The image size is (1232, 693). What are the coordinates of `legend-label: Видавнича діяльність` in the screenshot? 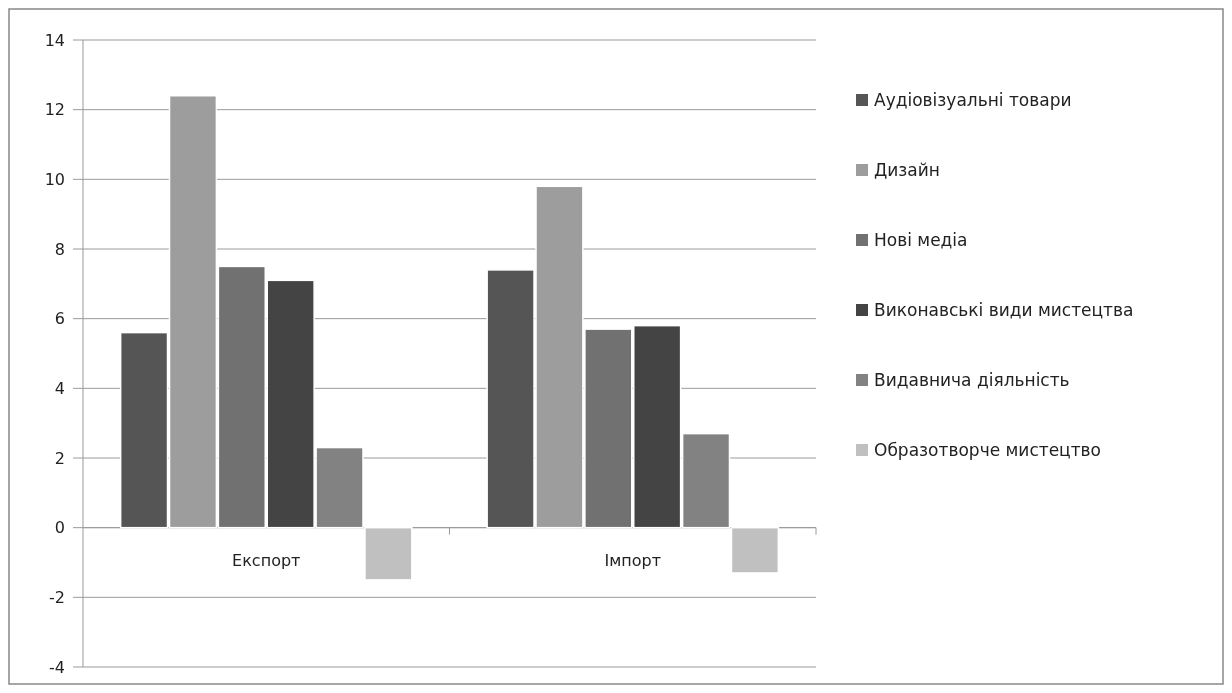 It's located at (972, 379).